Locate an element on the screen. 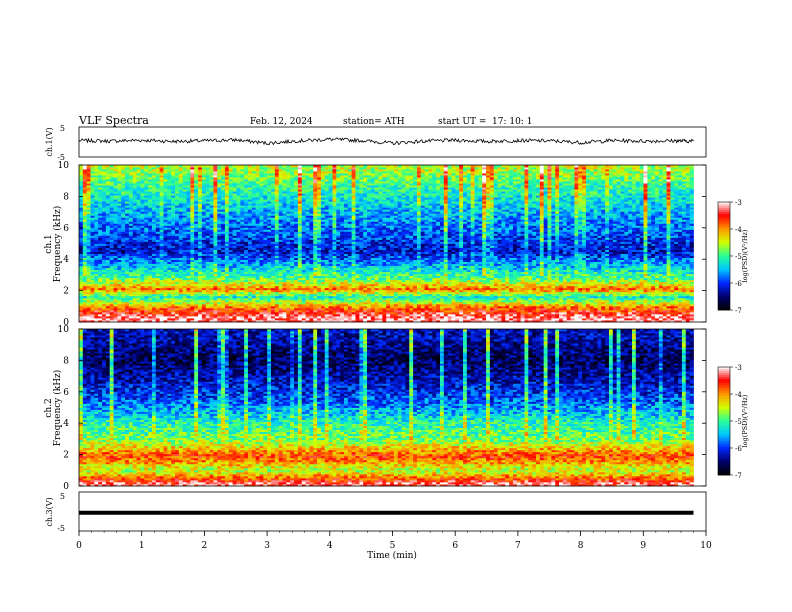 Image resolution: width=792 pixels, height=612 pixels. ch1-waveform-ylabel: ch.1(V) is located at coordinates (49, 141).